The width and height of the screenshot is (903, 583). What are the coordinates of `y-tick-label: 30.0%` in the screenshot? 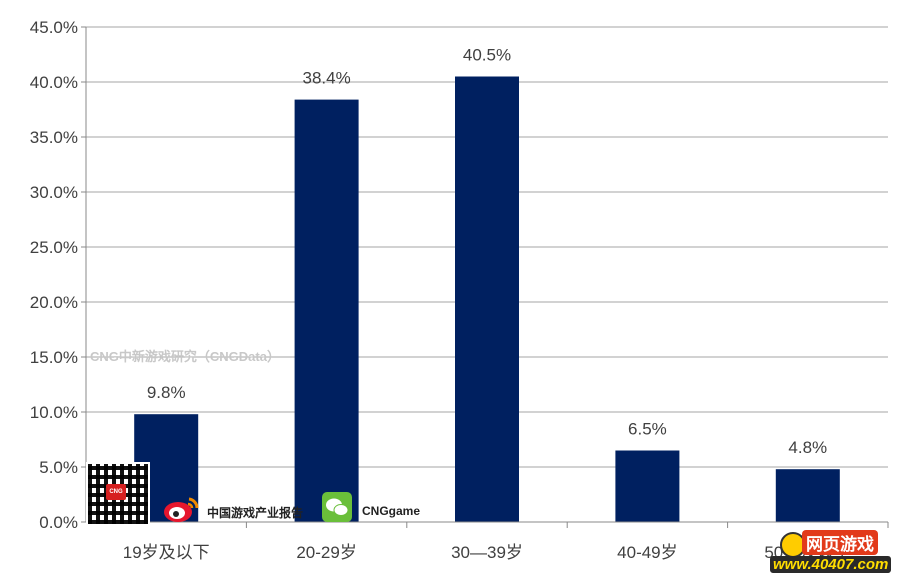 It's located at (54, 192).